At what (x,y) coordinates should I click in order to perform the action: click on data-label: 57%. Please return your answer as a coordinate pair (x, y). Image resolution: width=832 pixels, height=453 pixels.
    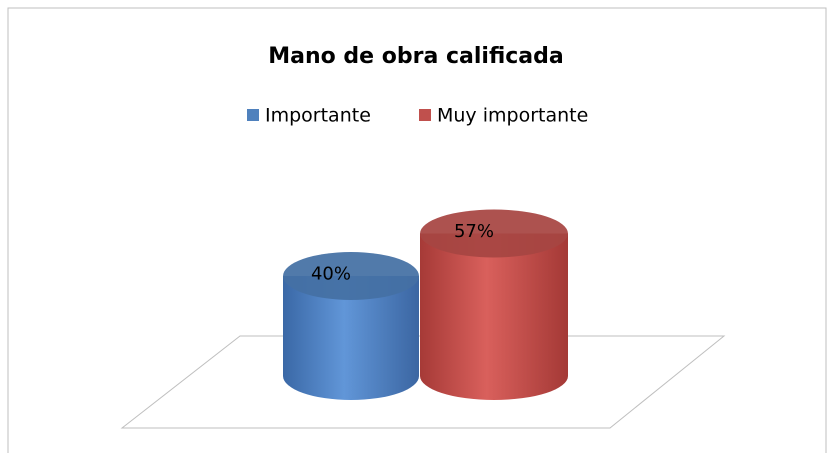
    Looking at the image, I should click on (474, 231).